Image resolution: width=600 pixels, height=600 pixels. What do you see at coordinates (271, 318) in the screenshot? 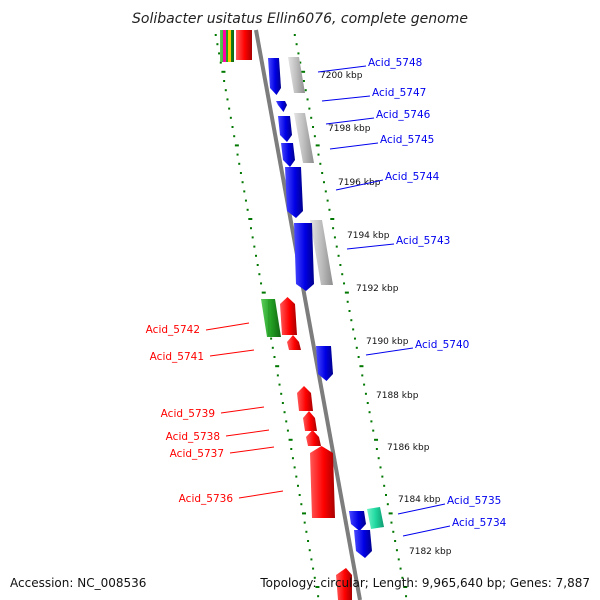
I see `green-feature-track` at bounding box center [271, 318].